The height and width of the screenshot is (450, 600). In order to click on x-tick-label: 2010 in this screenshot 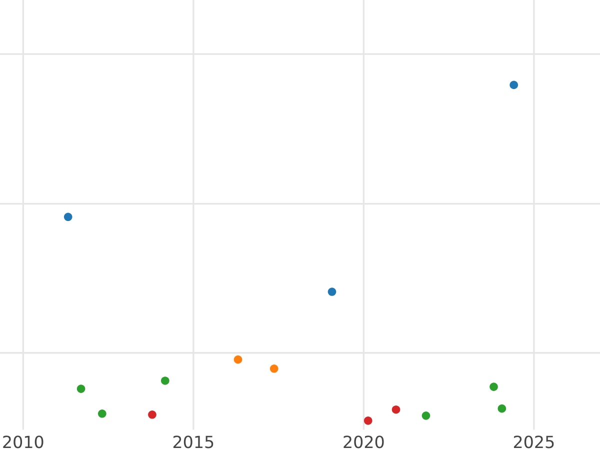, I will do `click(23, 442)`.